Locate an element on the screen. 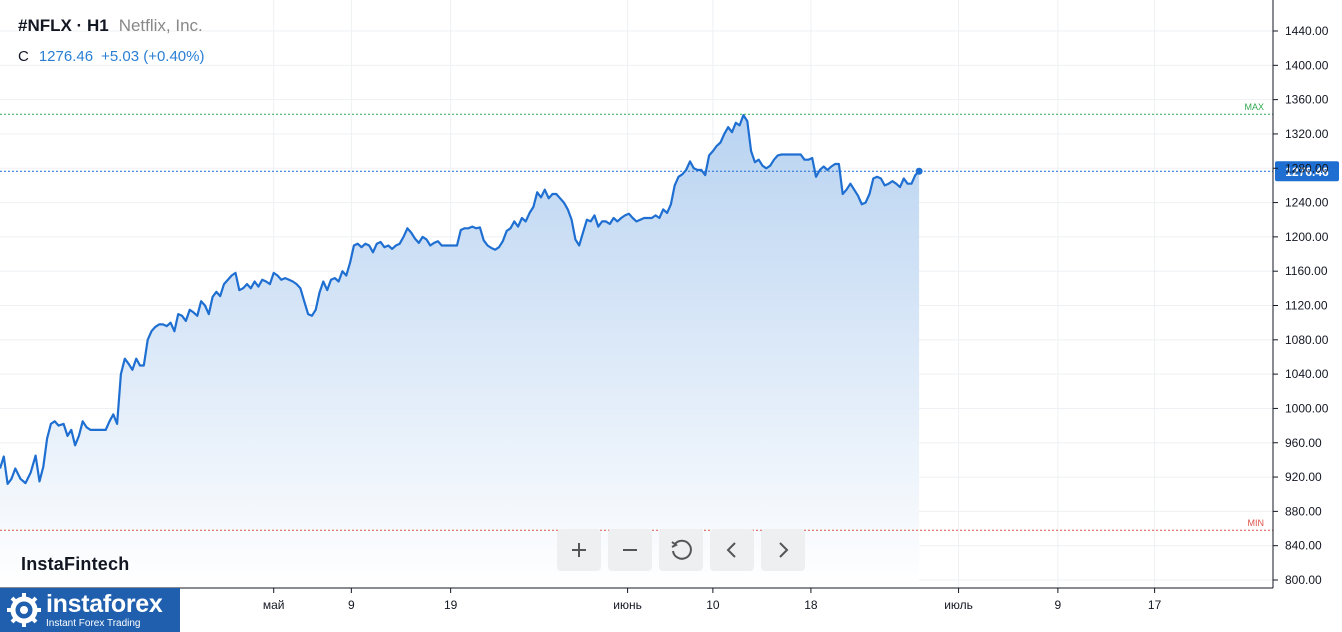  reset-icon is located at coordinates (681, 549).